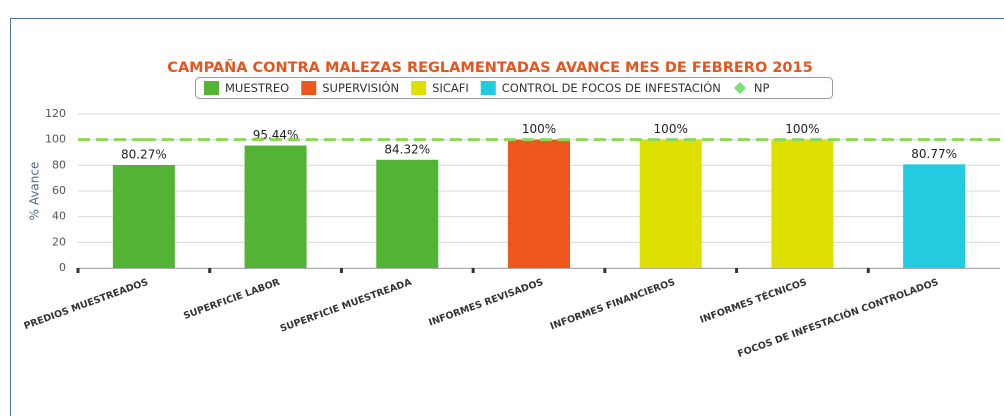 The height and width of the screenshot is (416, 1004). Describe the element at coordinates (934, 154) in the screenshot. I see `value-label: 80.77%` at that location.